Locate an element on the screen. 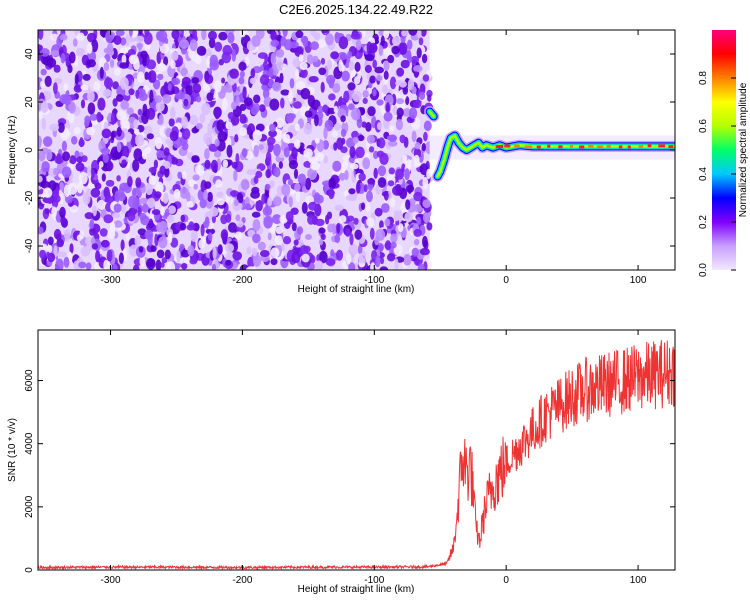 This screenshot has width=750, height=600. trace-core is located at coordinates (662, 146).